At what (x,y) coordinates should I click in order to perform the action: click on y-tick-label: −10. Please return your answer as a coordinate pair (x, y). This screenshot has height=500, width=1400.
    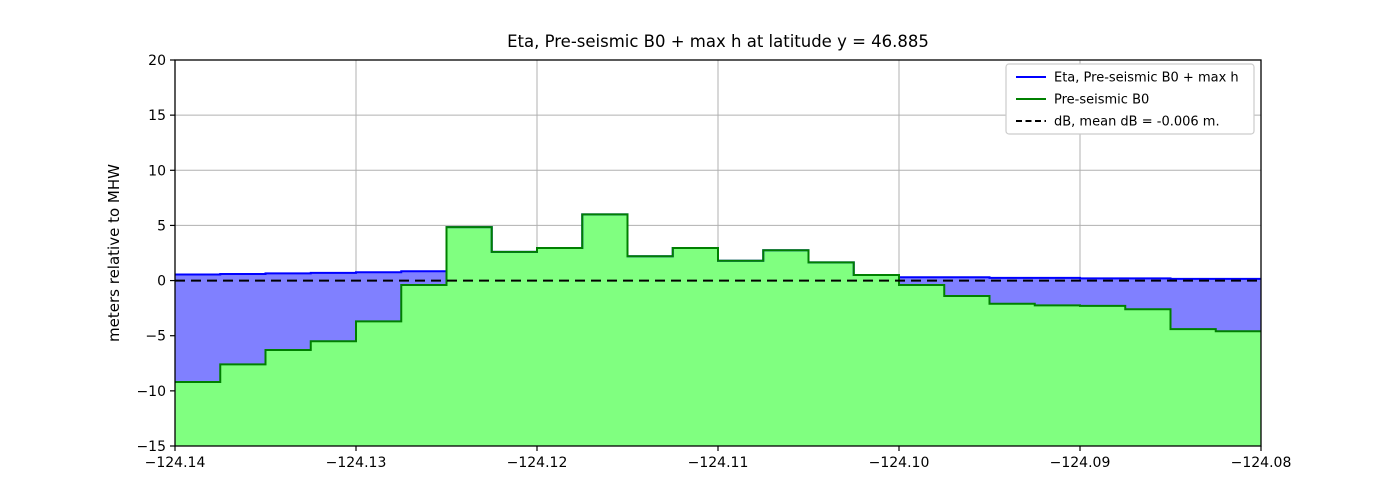
    Looking at the image, I should click on (151, 392).